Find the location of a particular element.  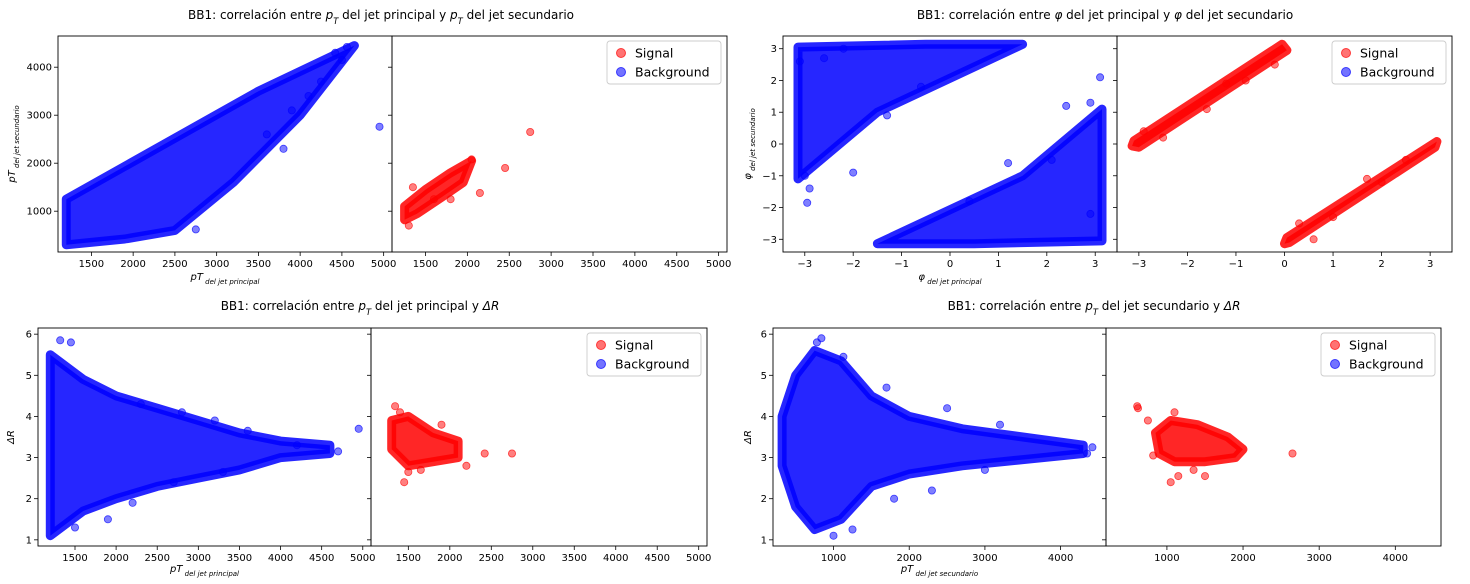

y-tick-label: 0 is located at coordinates (774, 145).